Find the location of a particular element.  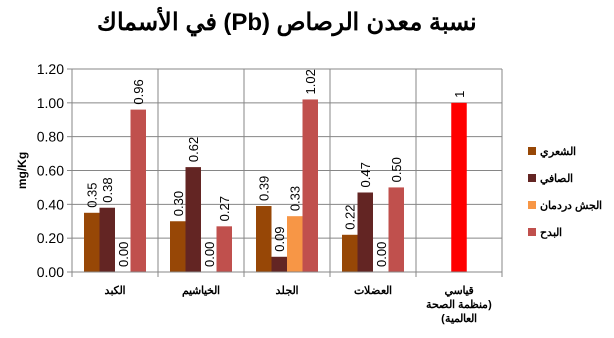

legend-label: الصافي is located at coordinates (556, 179).